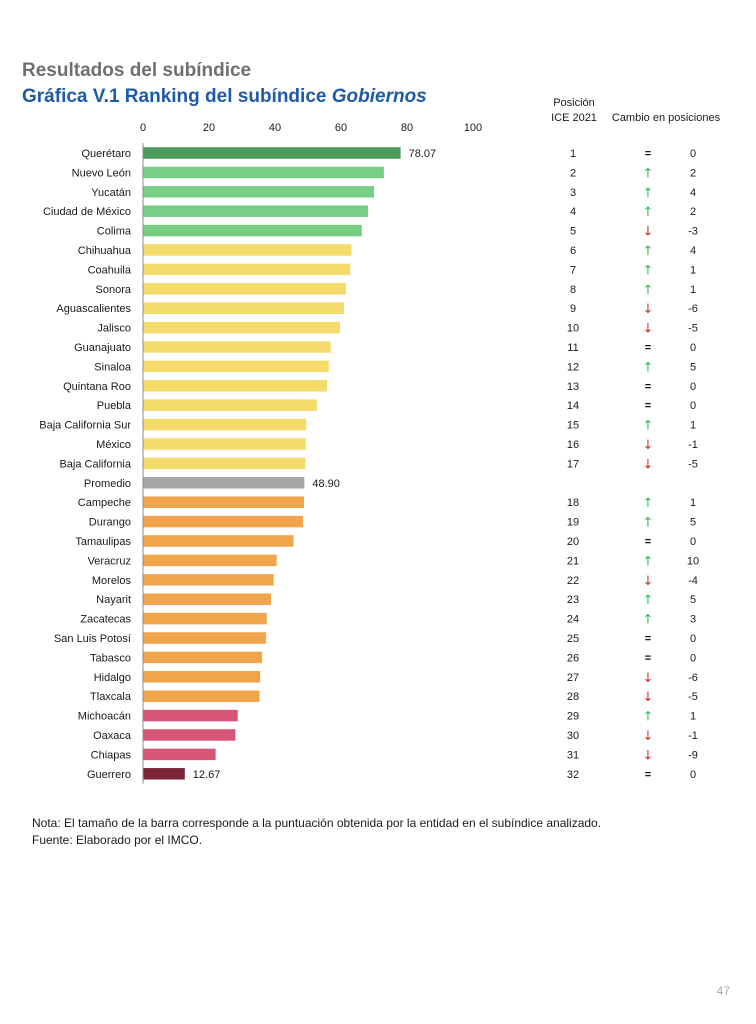 The width and height of the screenshot is (756, 1024). Describe the element at coordinates (111, 193) in the screenshot. I see `category-label: Yucatán` at that location.